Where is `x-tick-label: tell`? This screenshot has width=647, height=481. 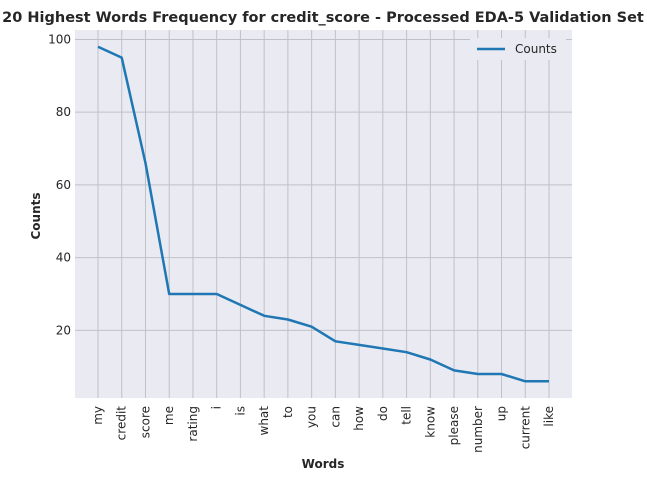
x-tick-label: tell is located at coordinates (407, 415).